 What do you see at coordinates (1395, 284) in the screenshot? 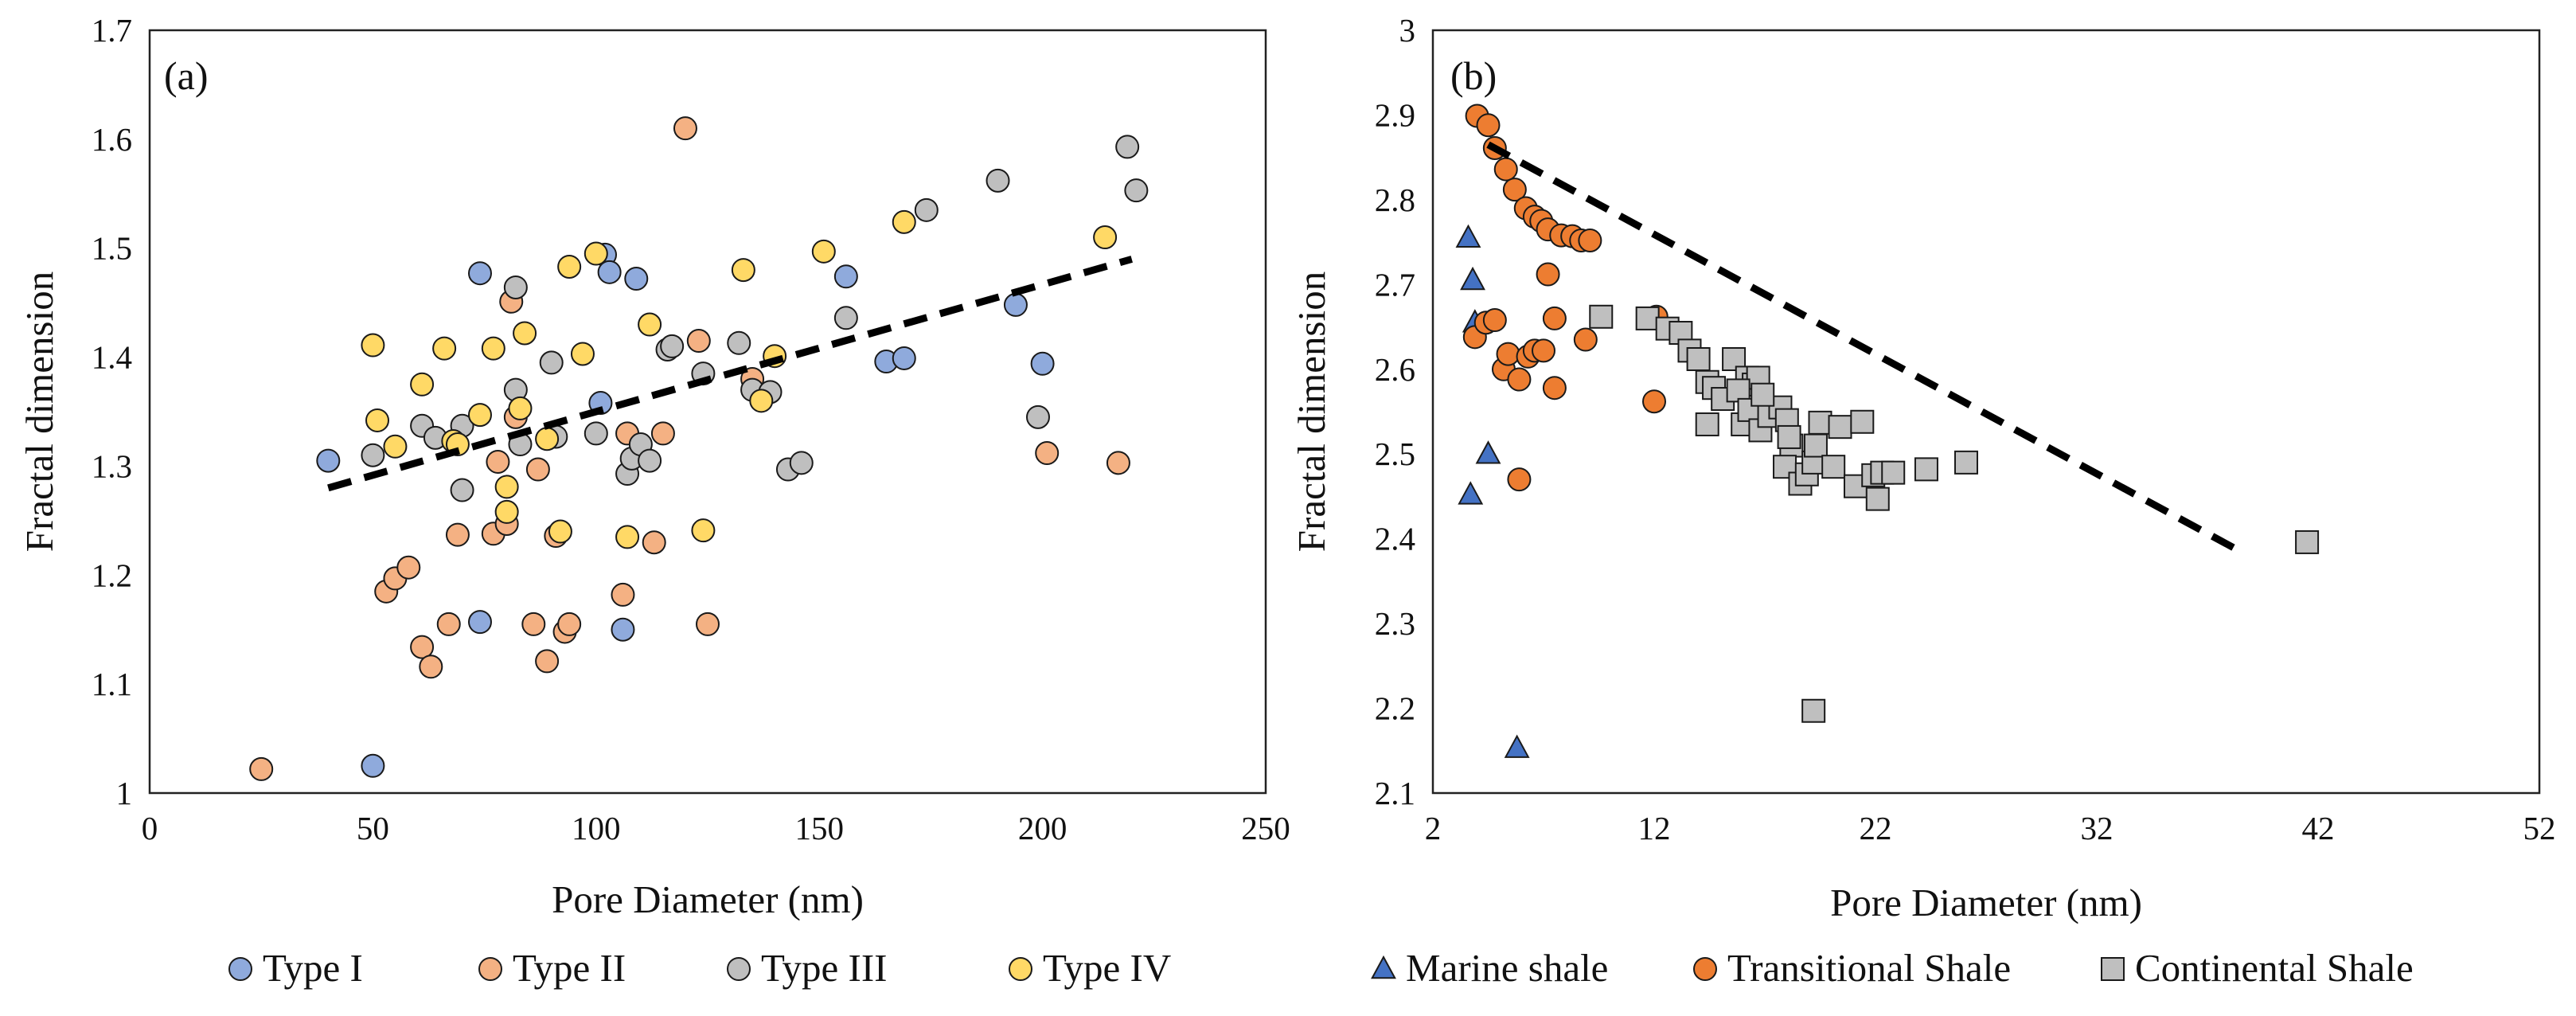
I see `panel-b-y-tick-label: 2.7` at bounding box center [1395, 284].